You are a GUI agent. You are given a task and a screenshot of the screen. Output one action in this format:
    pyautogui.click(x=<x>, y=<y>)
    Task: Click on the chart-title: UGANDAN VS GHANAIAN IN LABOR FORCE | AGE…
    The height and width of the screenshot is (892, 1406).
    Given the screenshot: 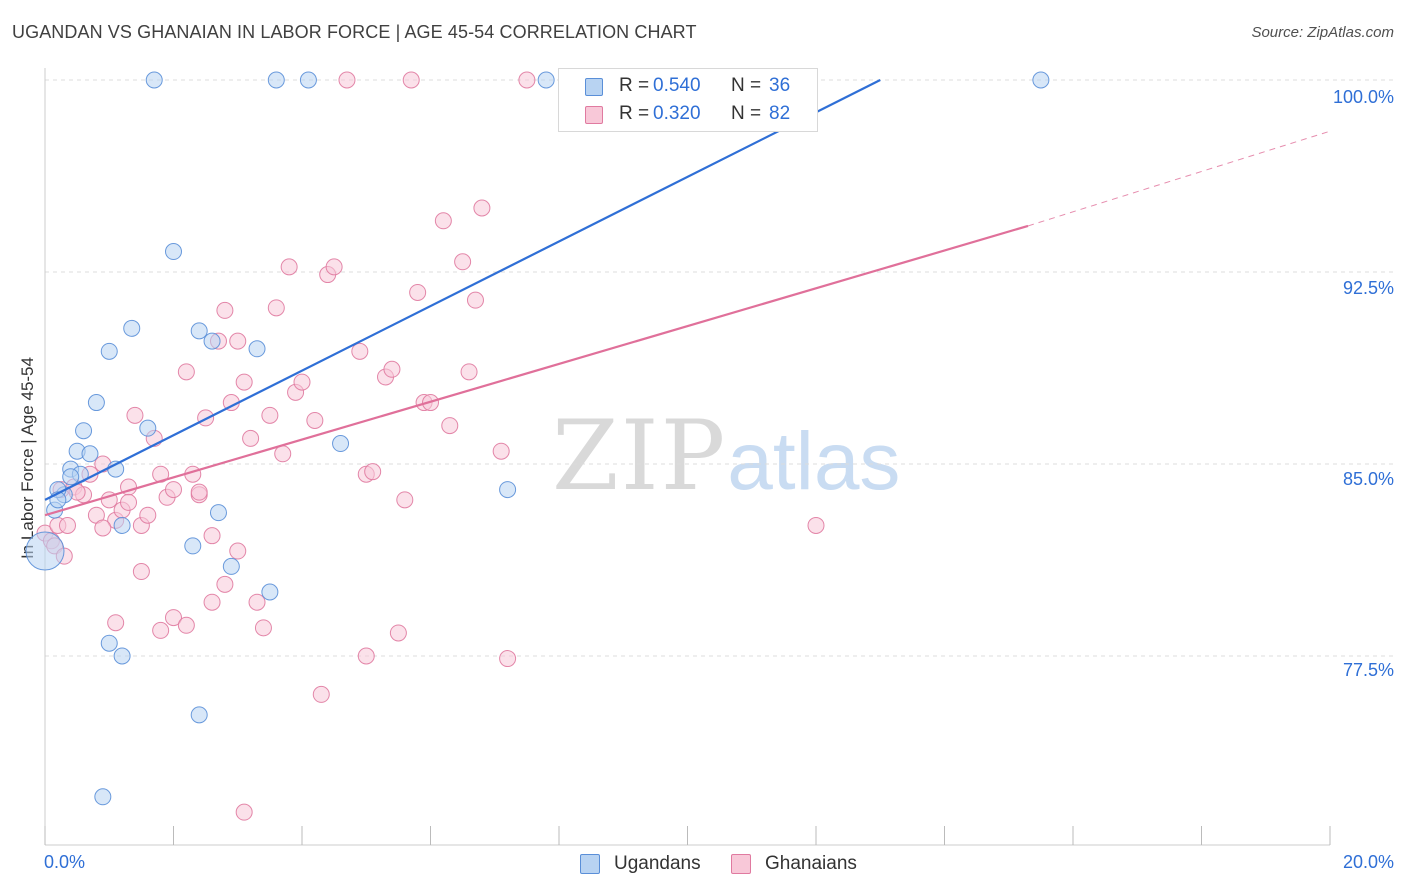 What is the action you would take?
    pyautogui.click(x=354, y=32)
    